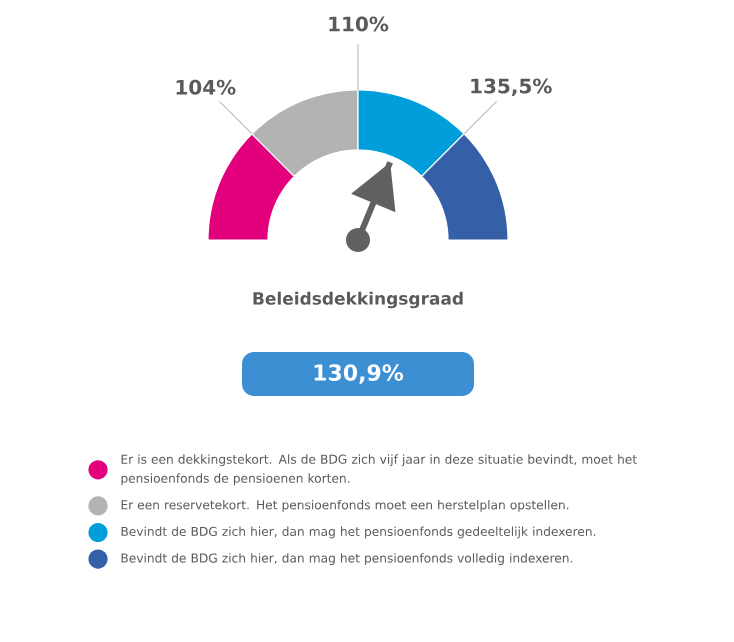  What do you see at coordinates (206, 87) in the screenshot?
I see `text: 104%` at bounding box center [206, 87].